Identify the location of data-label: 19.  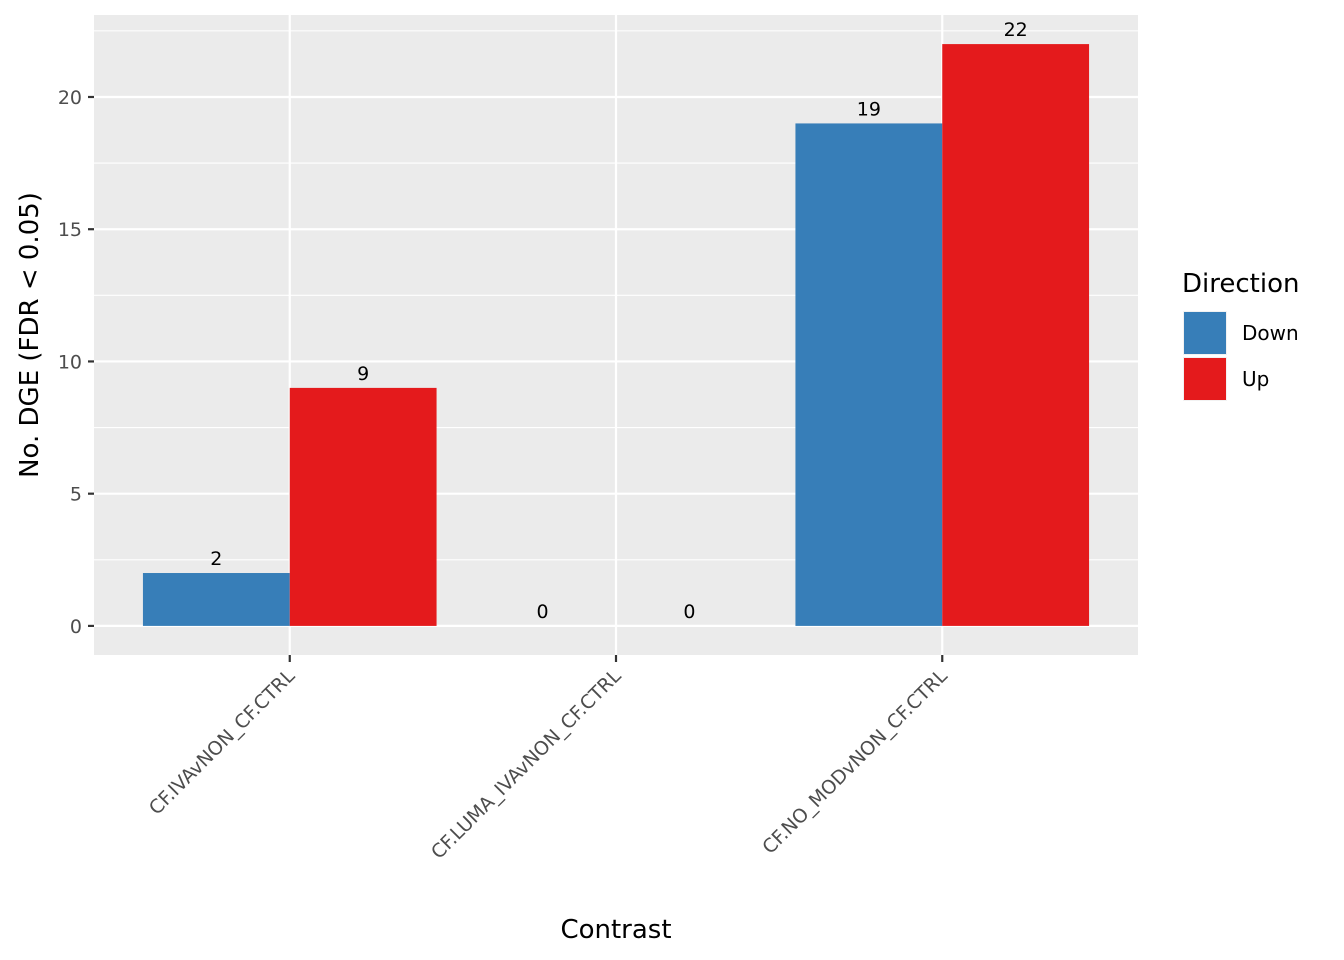
(869, 109).